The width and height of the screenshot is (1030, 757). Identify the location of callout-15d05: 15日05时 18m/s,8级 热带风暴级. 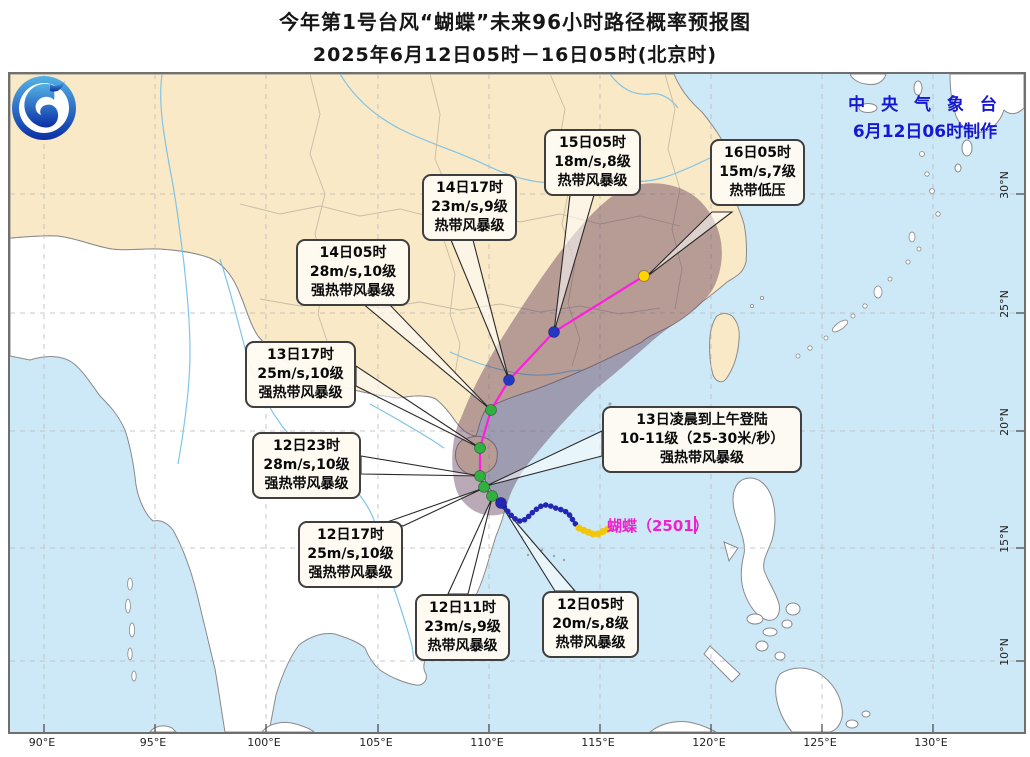
(592, 162).